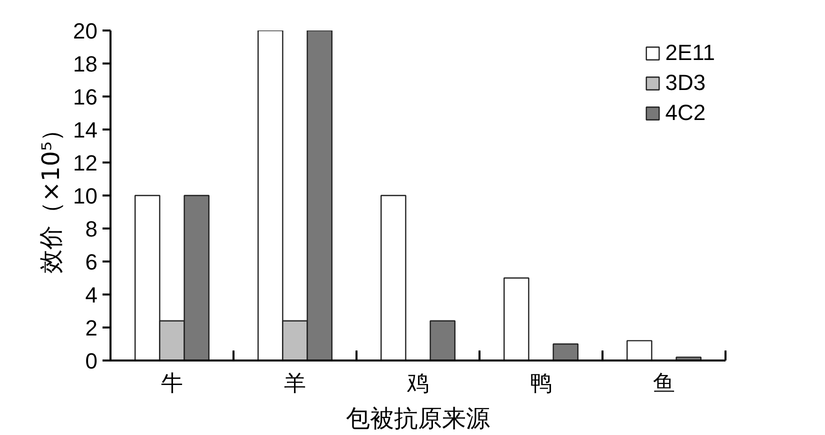 The width and height of the screenshot is (825, 435). What do you see at coordinates (85, 97) in the screenshot?
I see `y-tick-label: 16` at bounding box center [85, 97].